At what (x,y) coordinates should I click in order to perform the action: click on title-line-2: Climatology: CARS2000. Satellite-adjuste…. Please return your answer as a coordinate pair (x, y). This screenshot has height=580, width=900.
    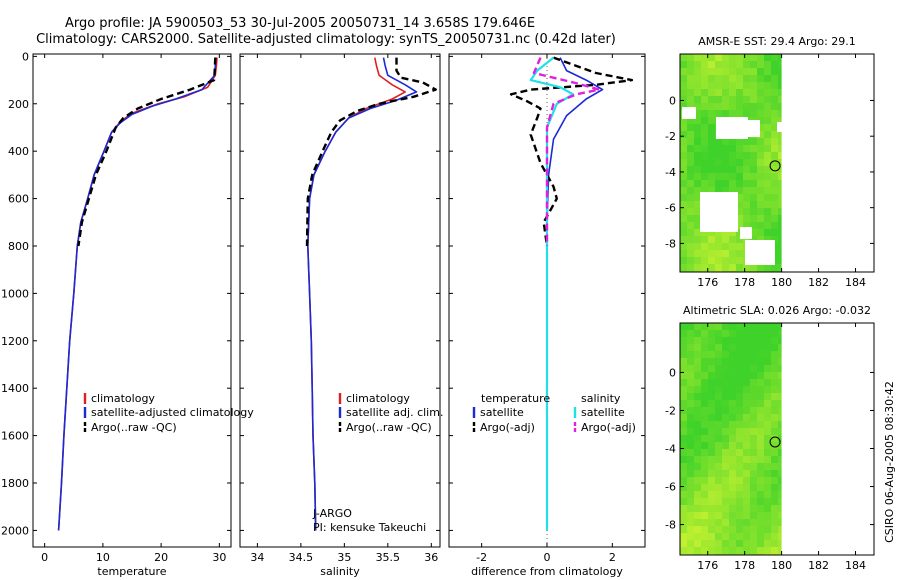
    Looking at the image, I should click on (326, 39).